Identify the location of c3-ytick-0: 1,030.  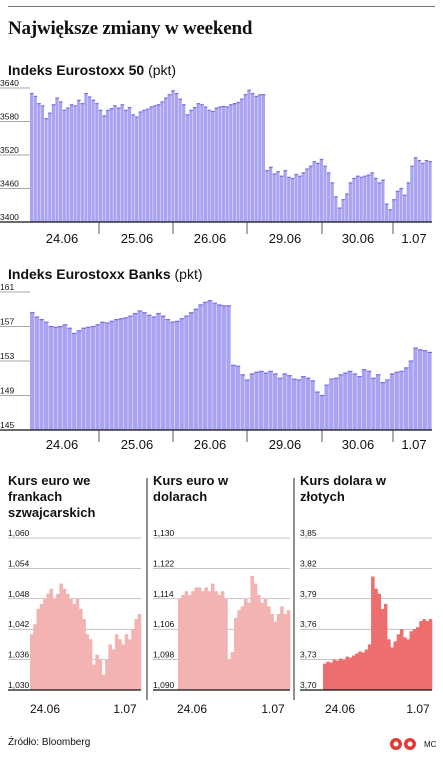
(19, 685).